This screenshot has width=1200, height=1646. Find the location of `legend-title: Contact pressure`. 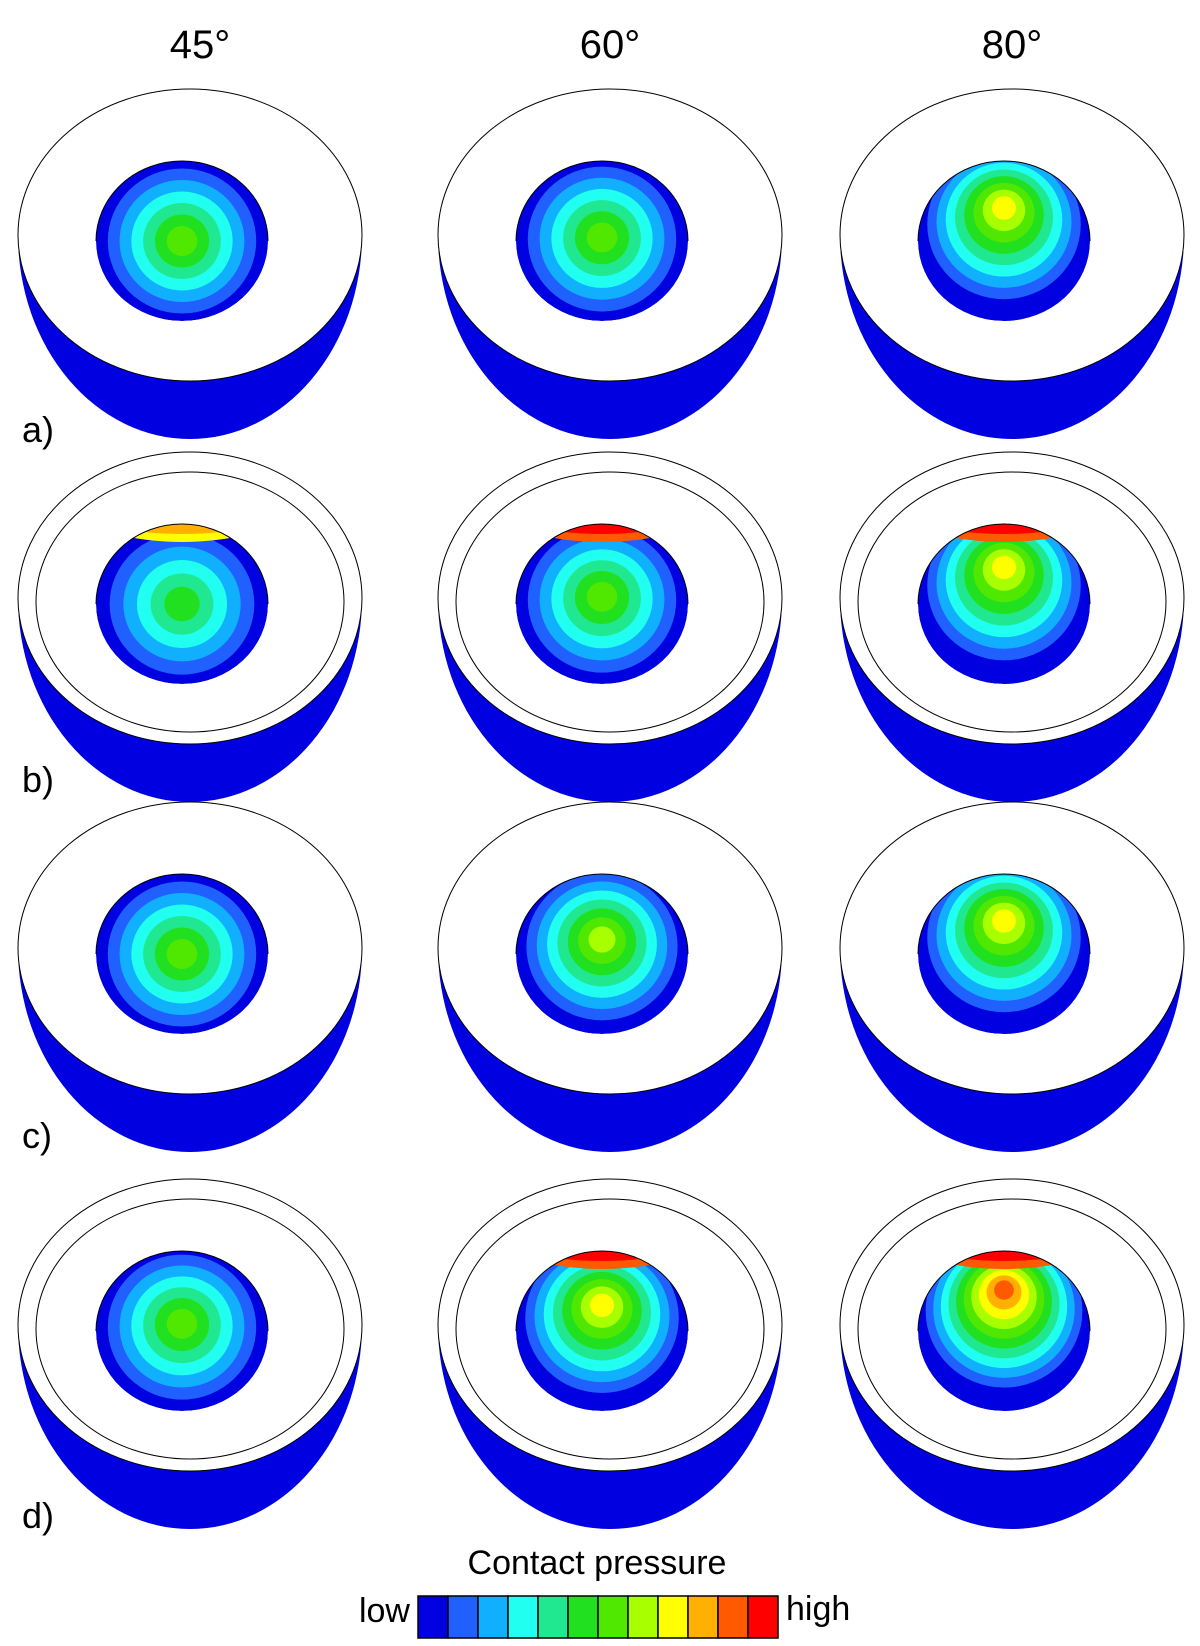

legend-title: Contact pressure is located at coordinates (597, 1563).